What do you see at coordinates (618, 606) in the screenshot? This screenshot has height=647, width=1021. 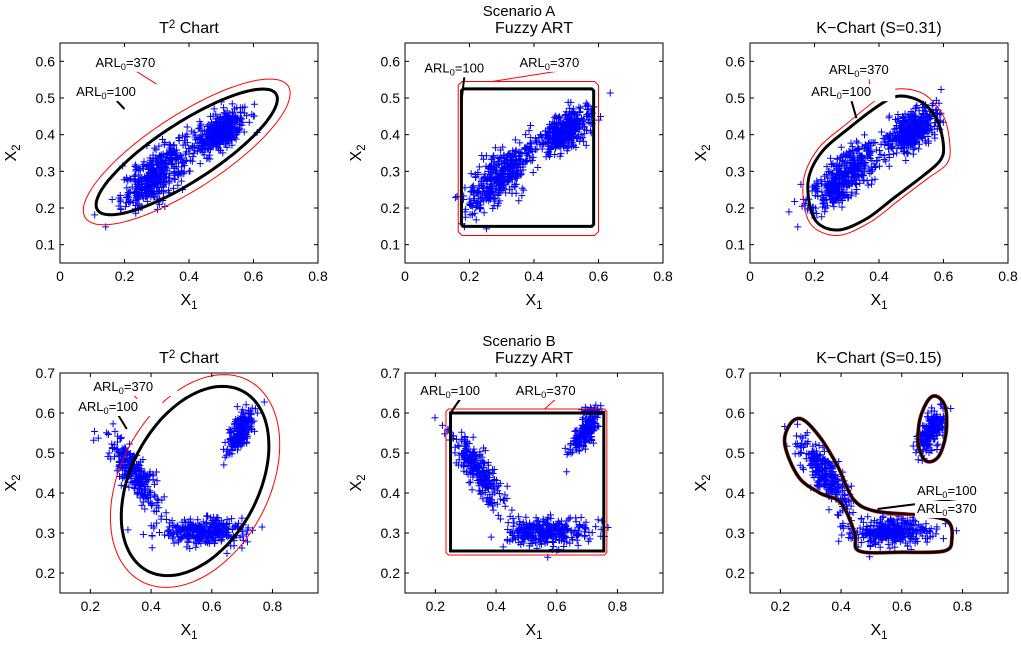 I see `x-tick-label-text: 0.8` at bounding box center [618, 606].